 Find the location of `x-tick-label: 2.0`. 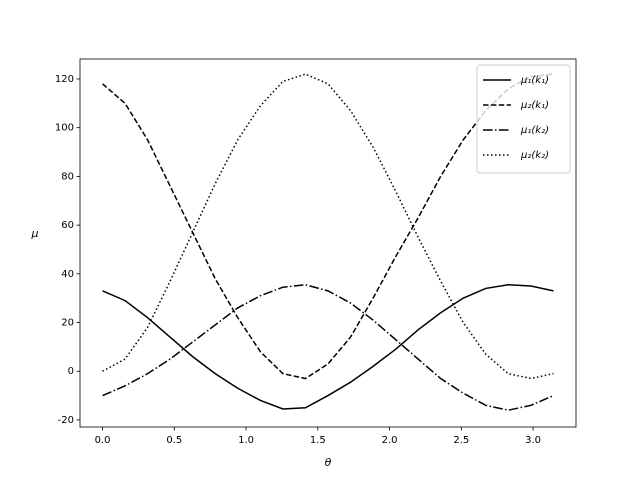

x-tick-label: 2.0 is located at coordinates (390, 440).